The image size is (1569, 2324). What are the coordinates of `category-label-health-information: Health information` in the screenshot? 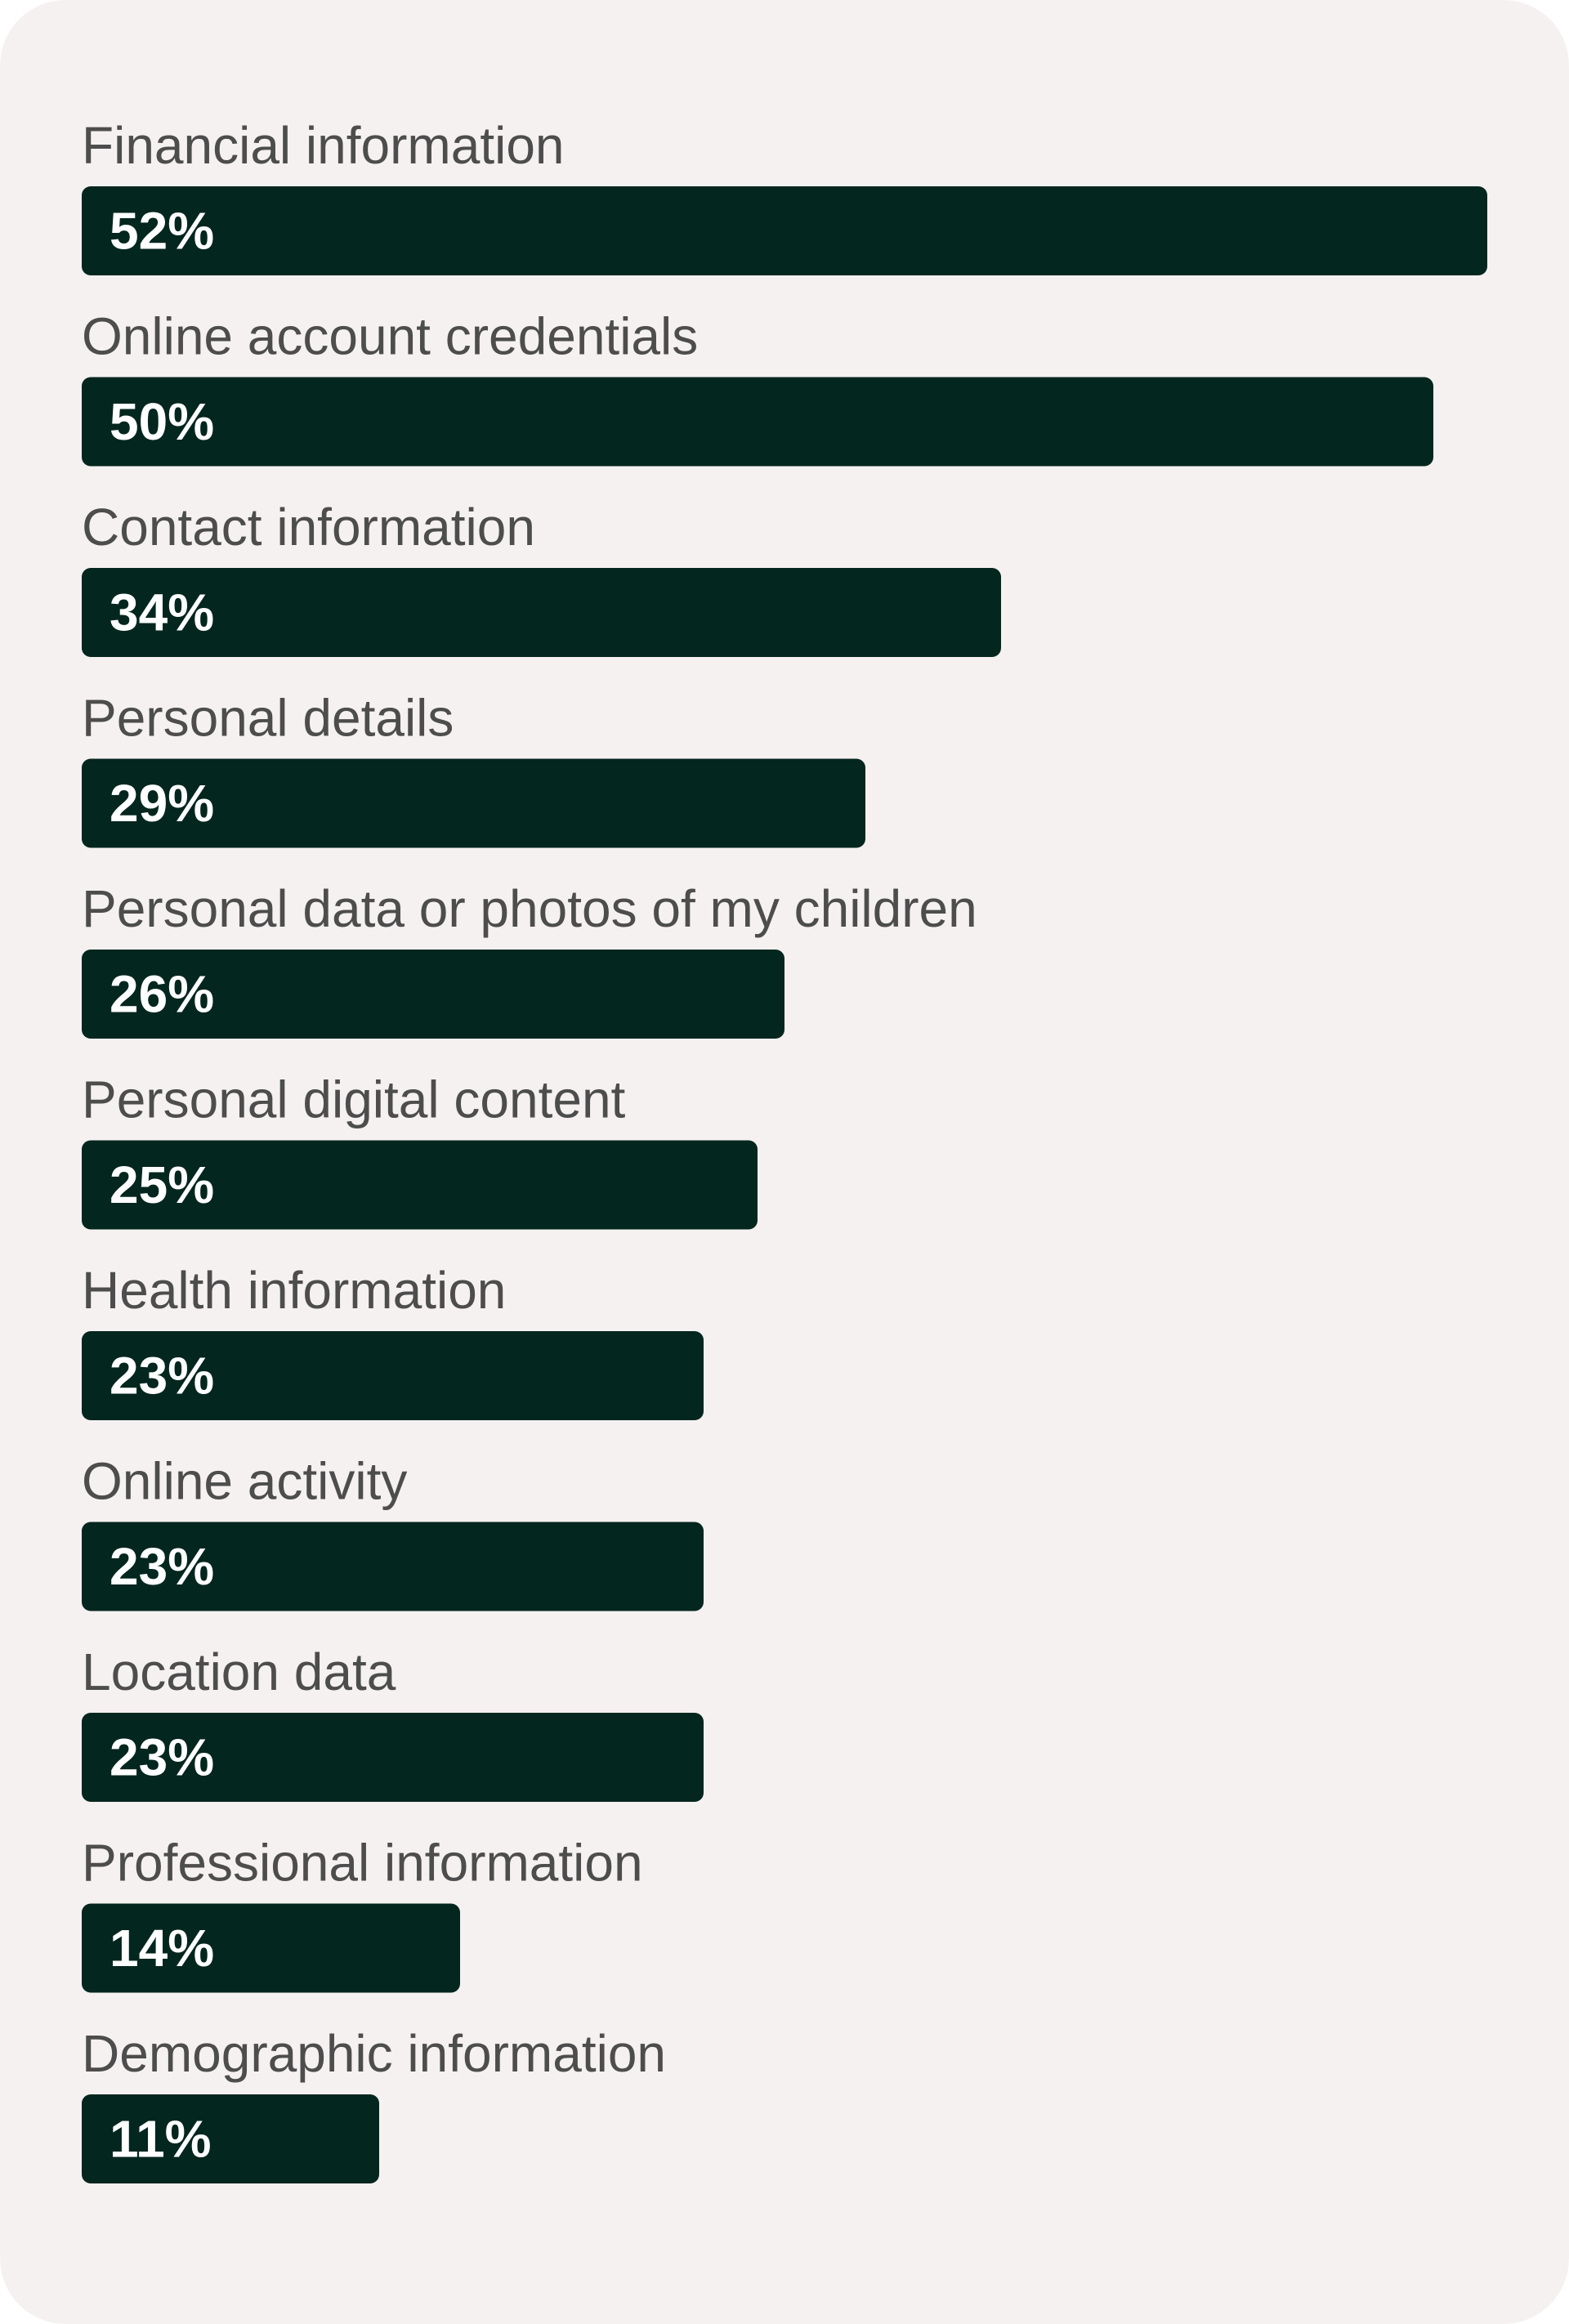 It's located at (294, 1290).